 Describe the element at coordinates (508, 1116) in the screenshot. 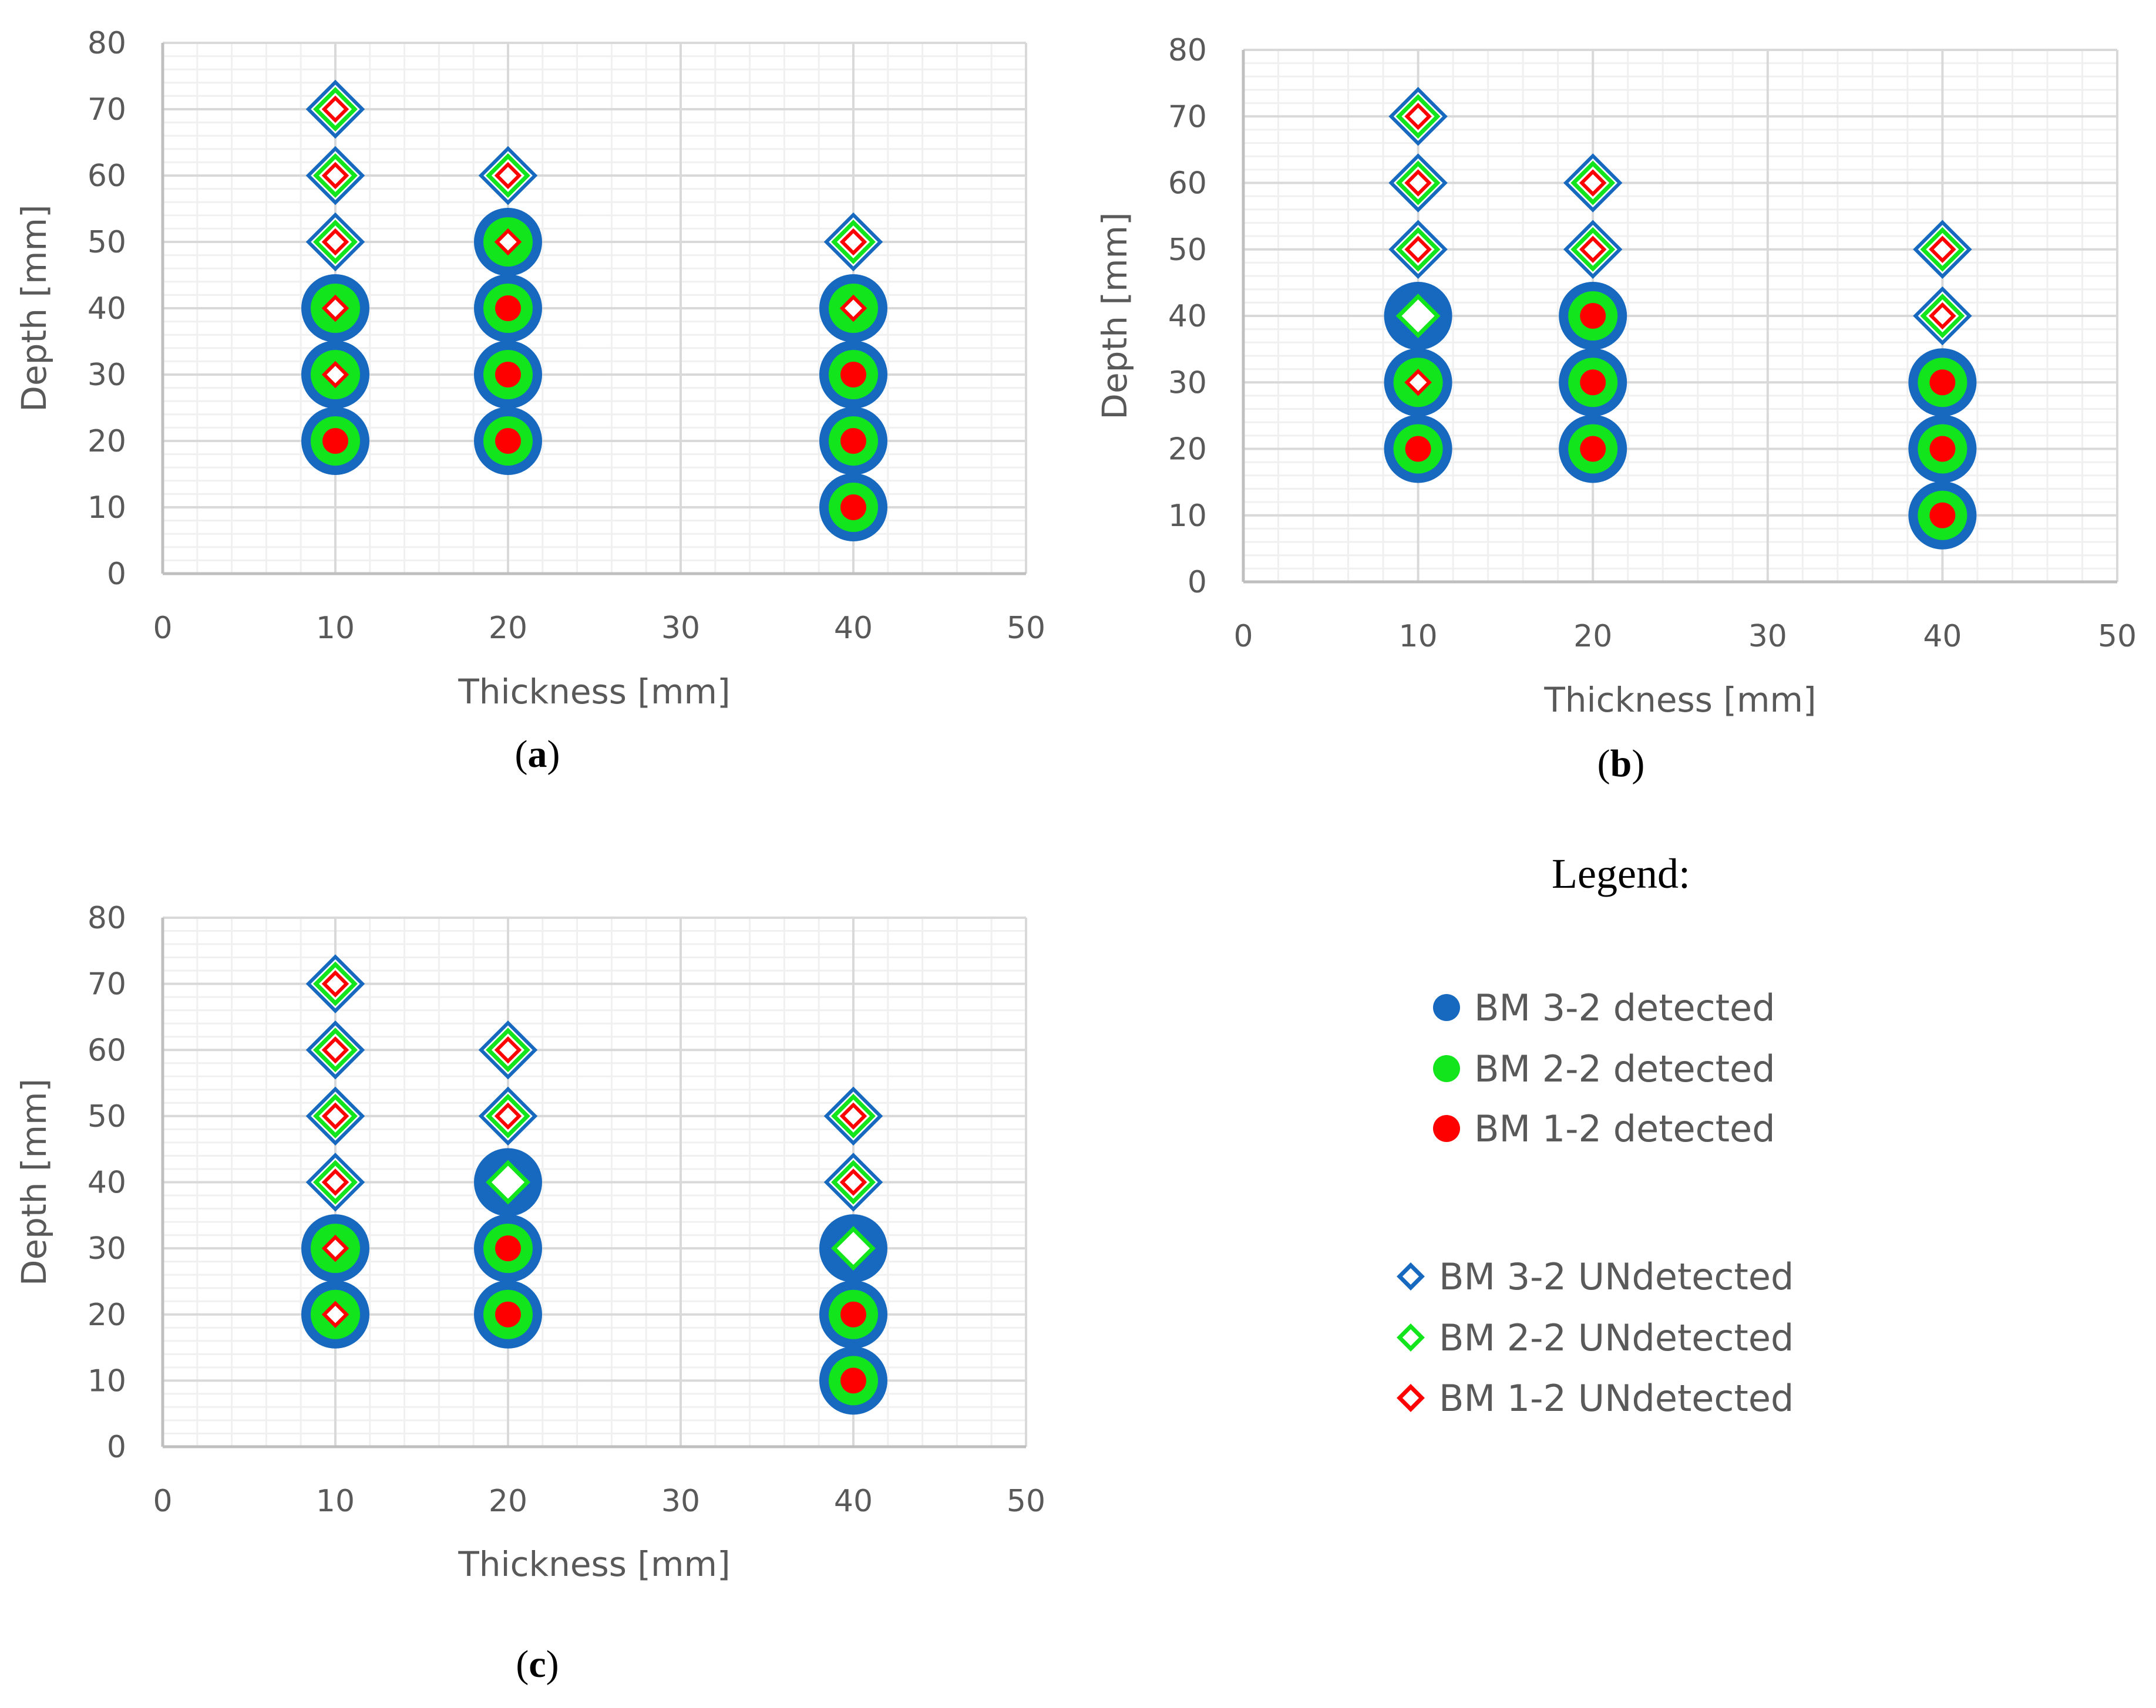

I see `point-c-s5-x20-y50` at that location.